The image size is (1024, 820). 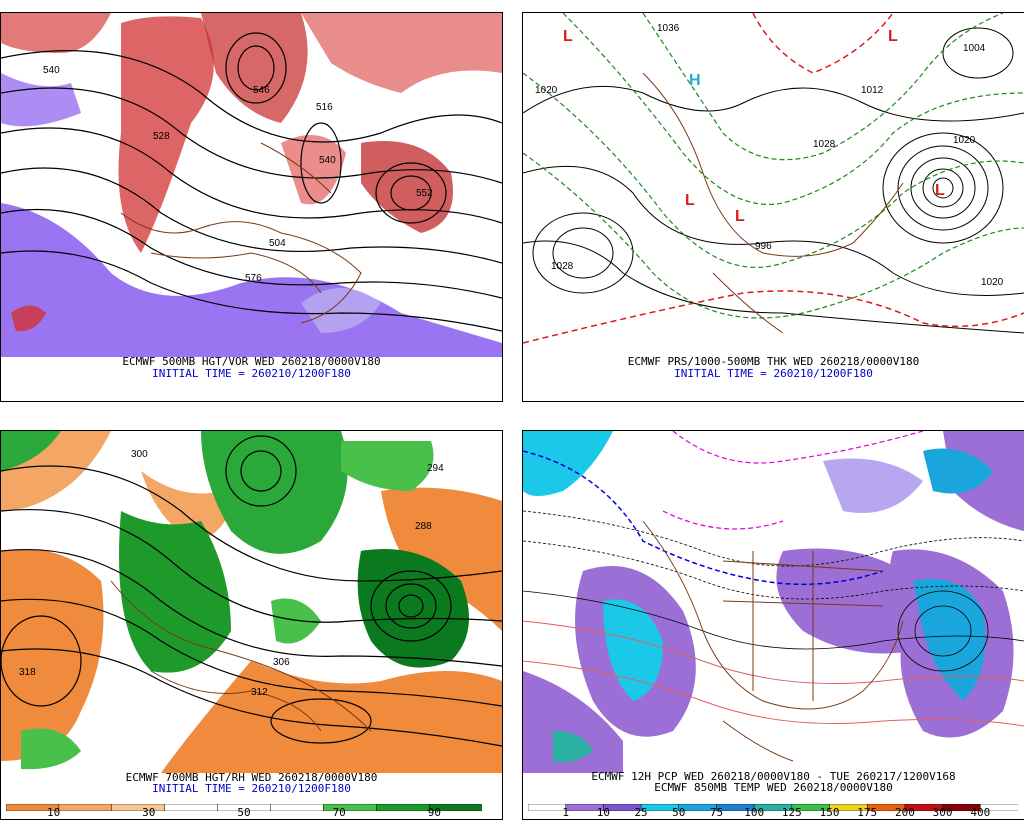 What do you see at coordinates (244, 804) in the screenshot?
I see `colorbar-rh` at bounding box center [244, 804].